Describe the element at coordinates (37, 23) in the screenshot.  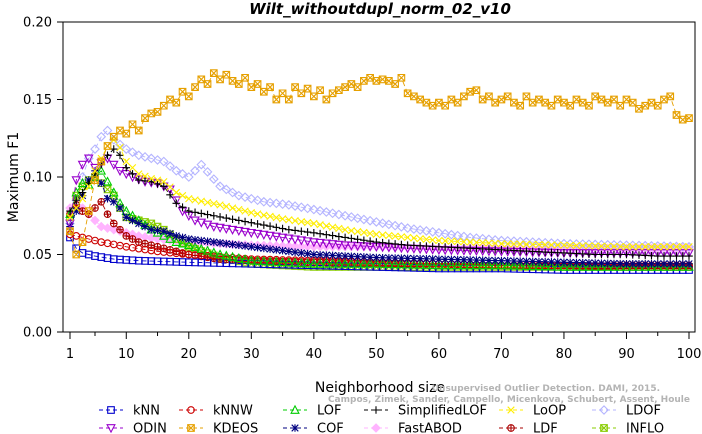
I see `y-tick-label: 0.20` at that location.